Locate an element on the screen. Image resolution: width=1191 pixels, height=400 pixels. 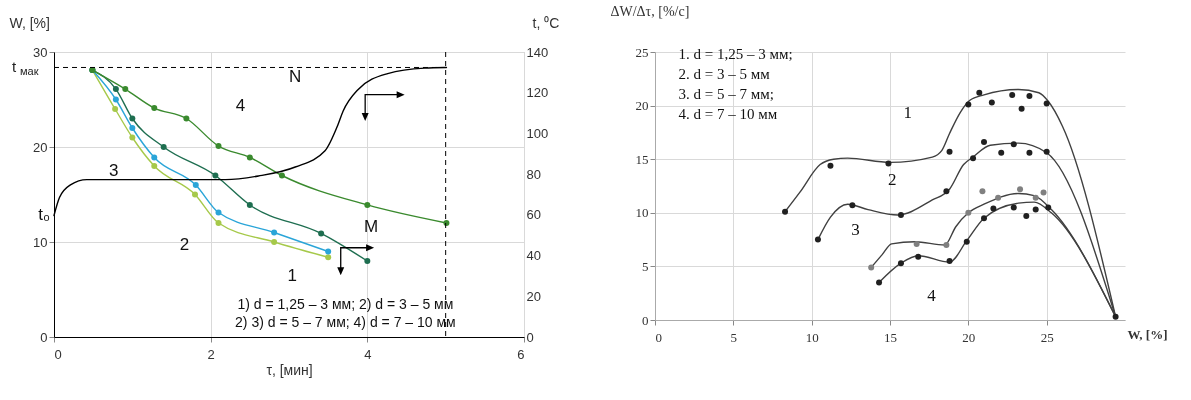
y2-tick-label: 40 is located at coordinates (533, 256).